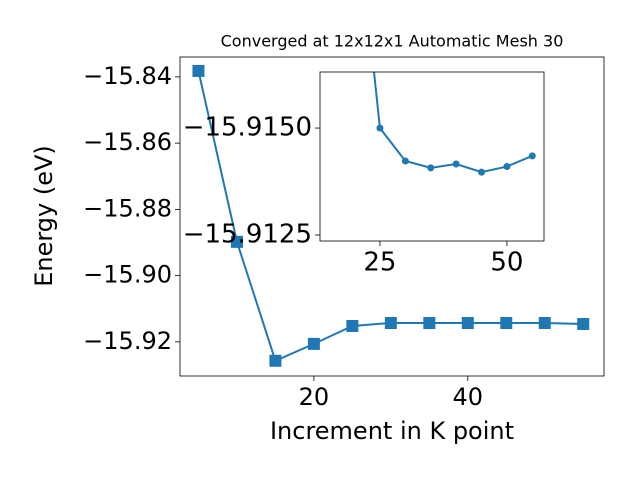 This screenshot has height=480, width=640. I want to click on y-axis-label: Energy (eV), so click(44, 216).